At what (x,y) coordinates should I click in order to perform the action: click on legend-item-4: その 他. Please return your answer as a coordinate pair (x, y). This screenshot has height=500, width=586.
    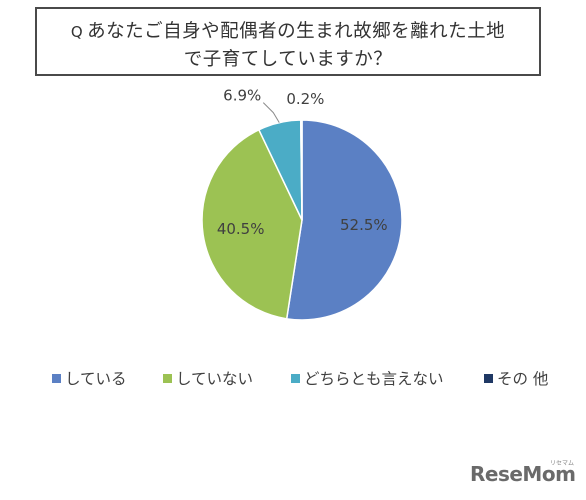
    Looking at the image, I should click on (516, 378).